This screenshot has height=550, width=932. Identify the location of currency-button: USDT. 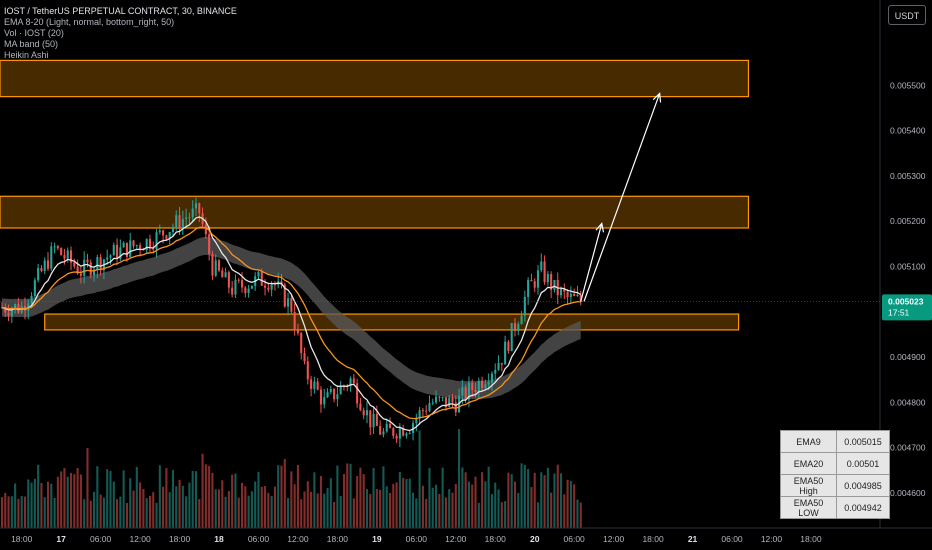
(907, 15).